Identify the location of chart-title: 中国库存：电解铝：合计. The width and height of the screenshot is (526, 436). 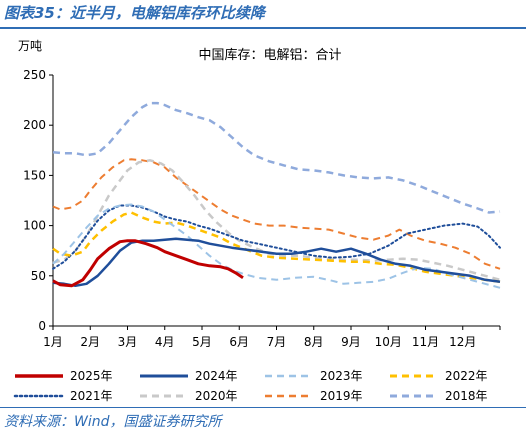
(269, 55).